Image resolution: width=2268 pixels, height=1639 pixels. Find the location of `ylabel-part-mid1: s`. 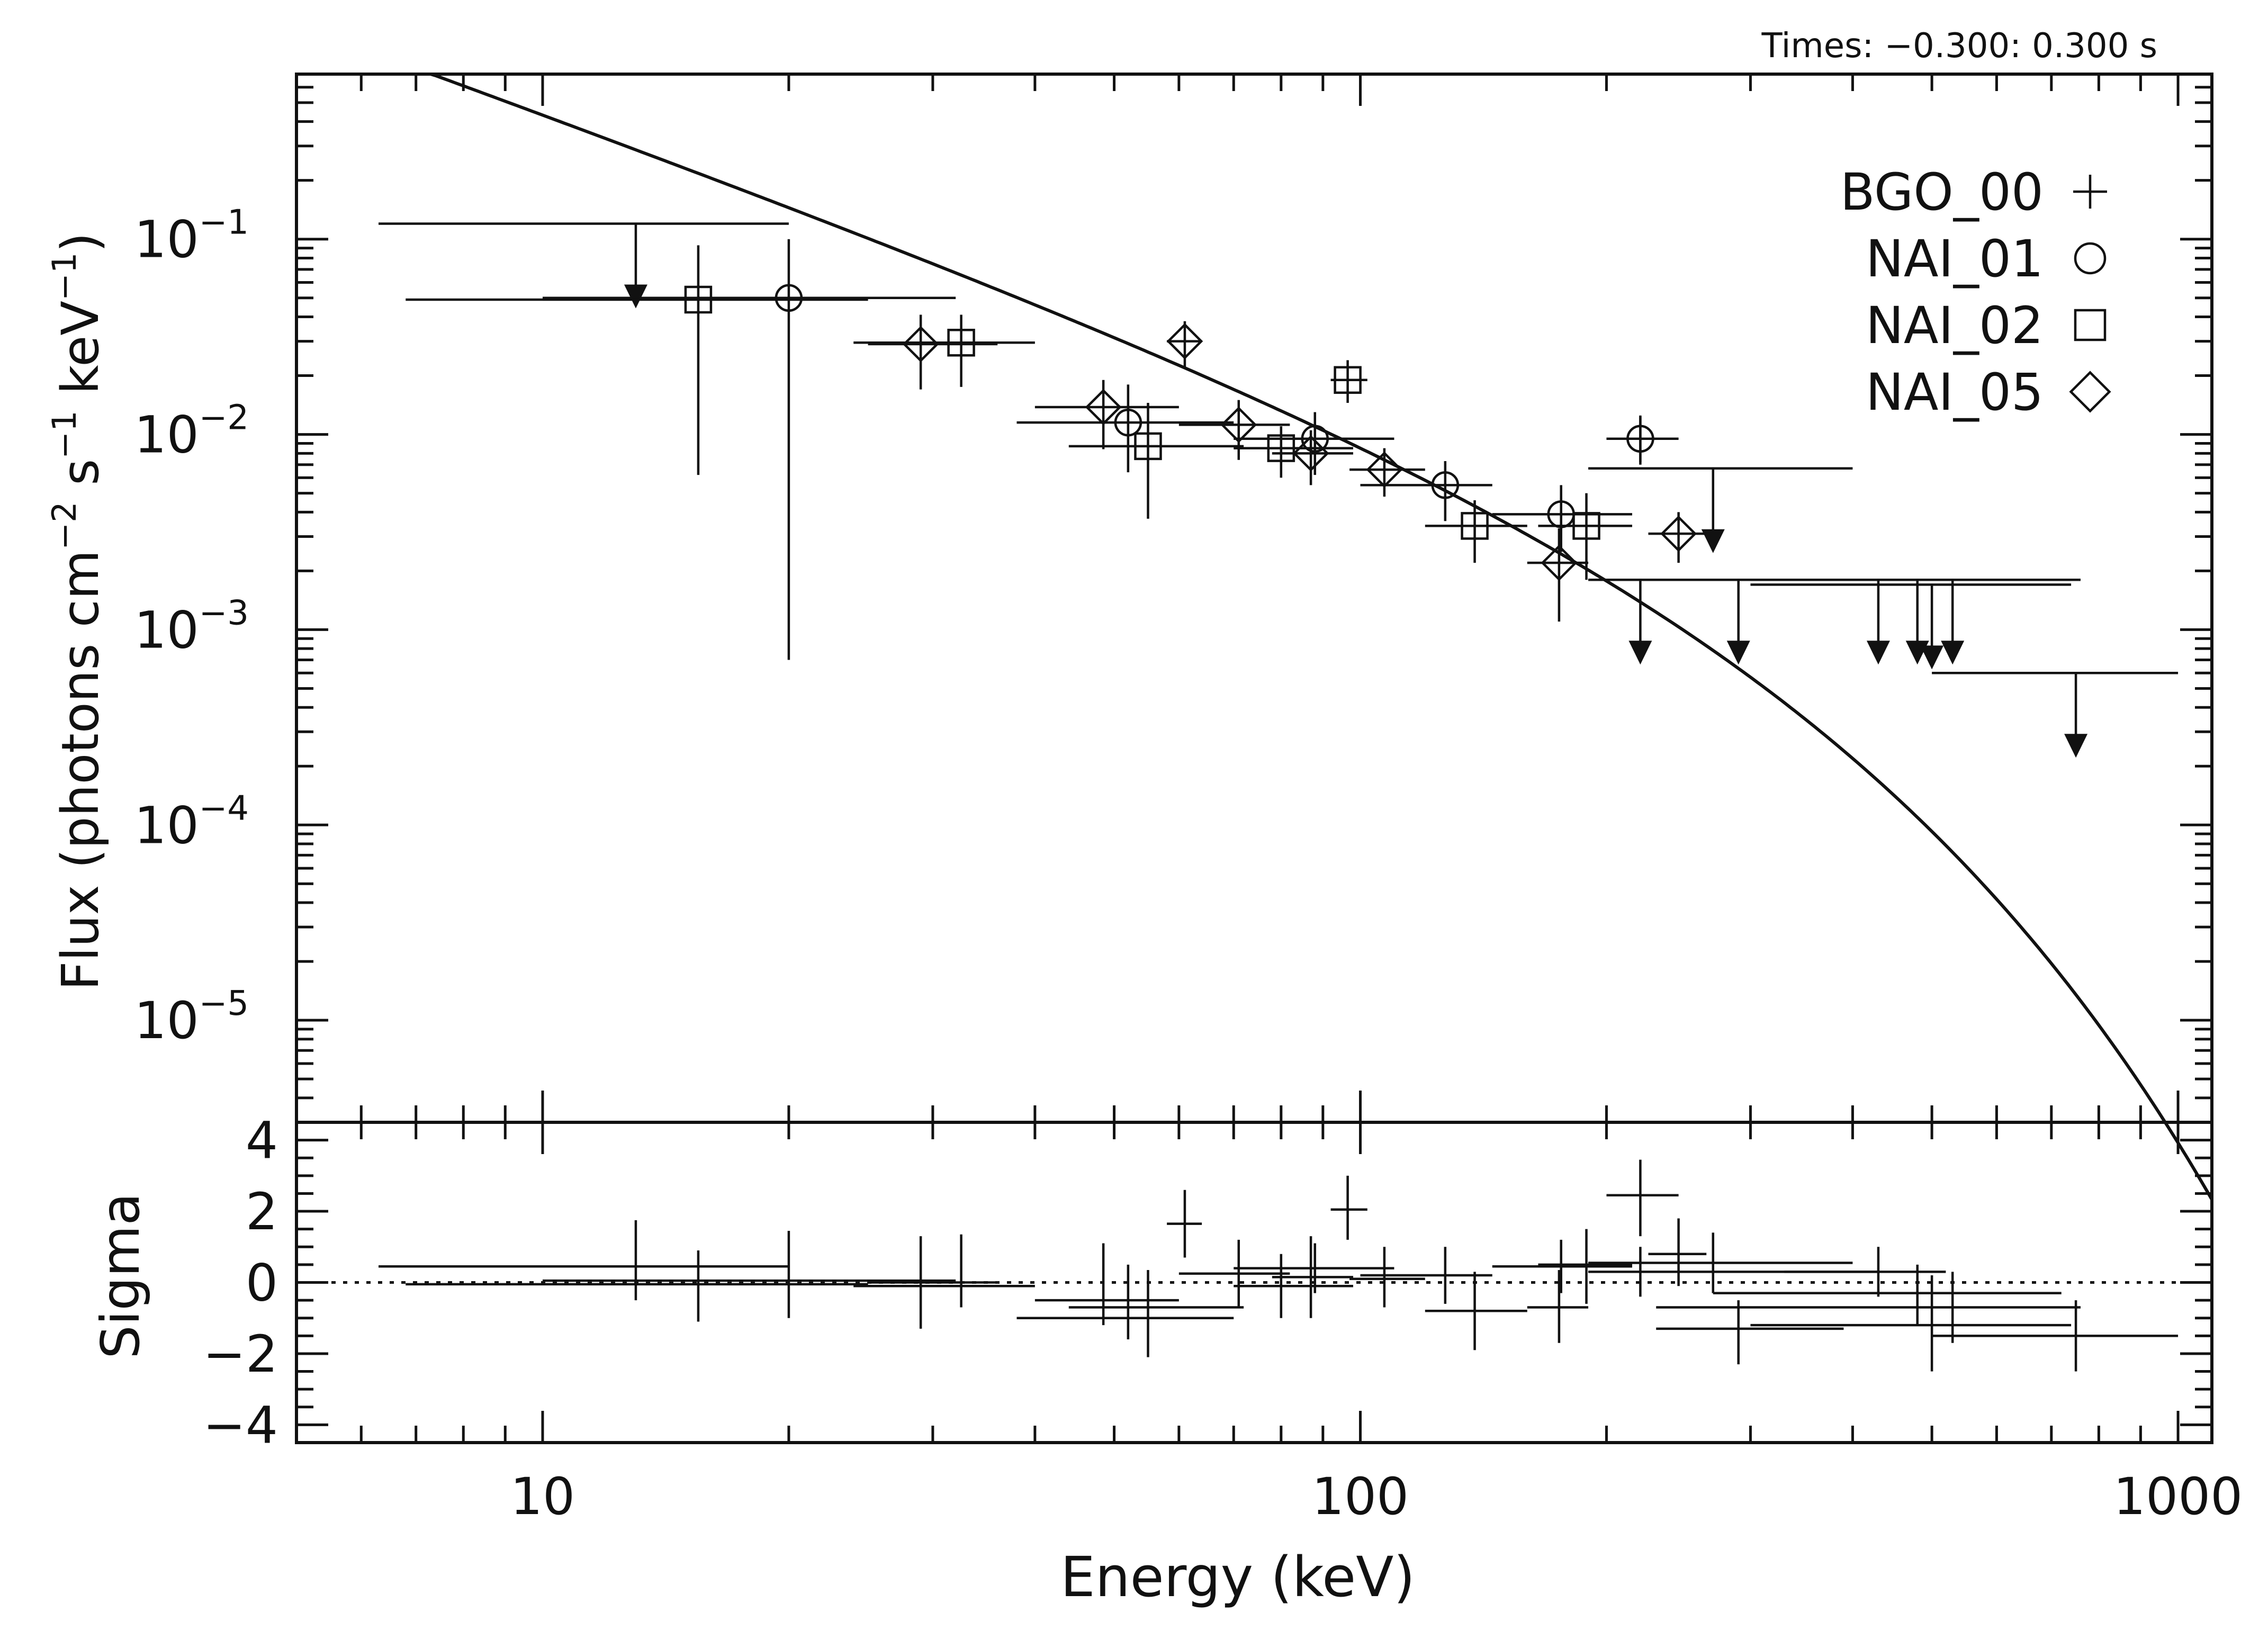

ylabel-part-mid1: s is located at coordinates (80, 480).